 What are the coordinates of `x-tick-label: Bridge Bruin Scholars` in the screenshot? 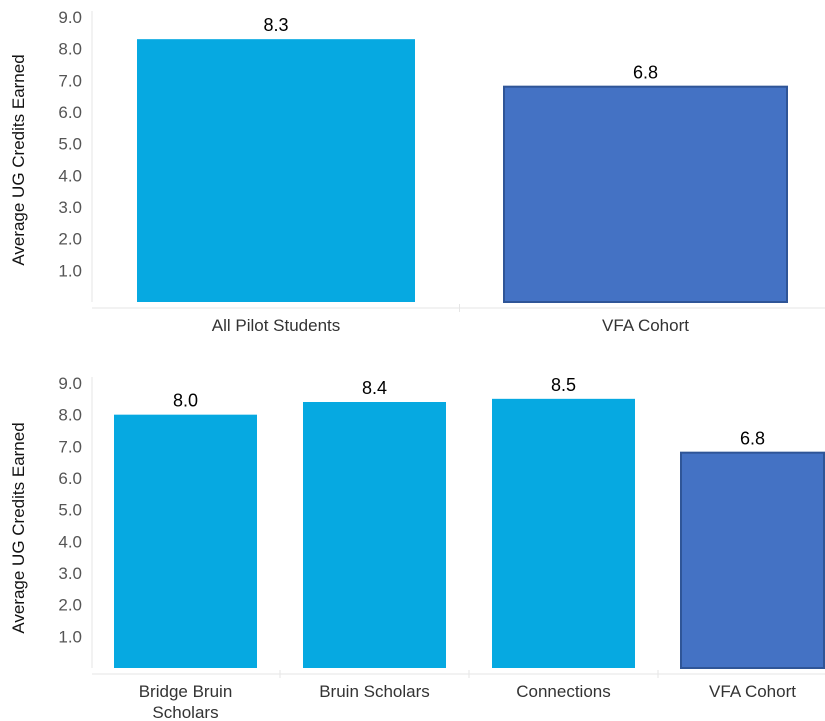 It's located at (186, 701).